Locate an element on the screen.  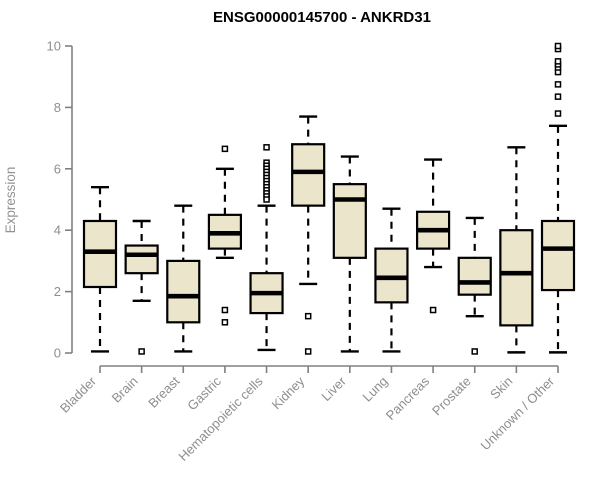
y-tick-label: 6 is located at coordinates (57, 168).